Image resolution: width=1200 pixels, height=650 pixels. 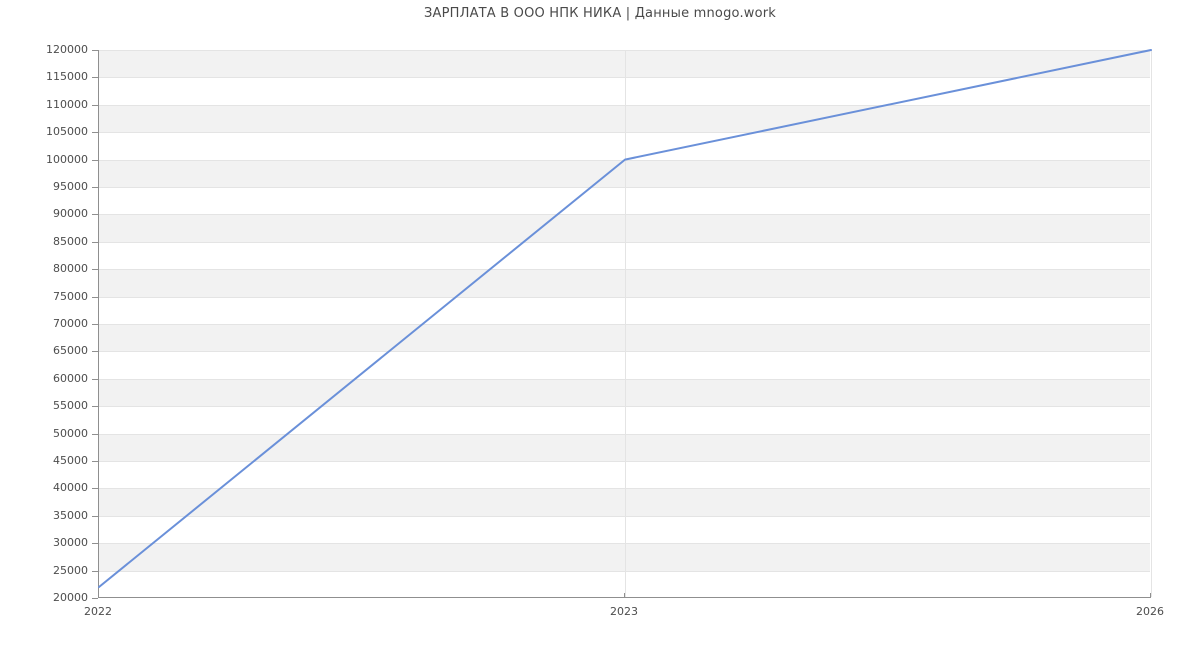 I want to click on y-axis-label: 50000, so click(x=70, y=433).